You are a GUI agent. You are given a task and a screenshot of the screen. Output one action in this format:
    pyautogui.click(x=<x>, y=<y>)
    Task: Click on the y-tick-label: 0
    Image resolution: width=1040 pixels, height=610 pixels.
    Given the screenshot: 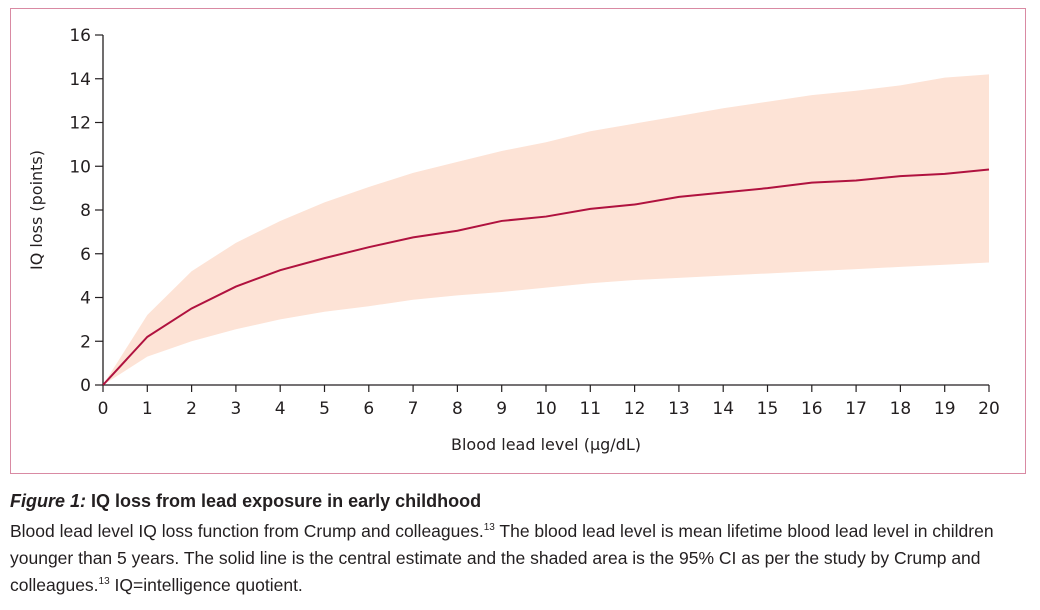 What is the action you would take?
    pyautogui.click(x=85, y=386)
    